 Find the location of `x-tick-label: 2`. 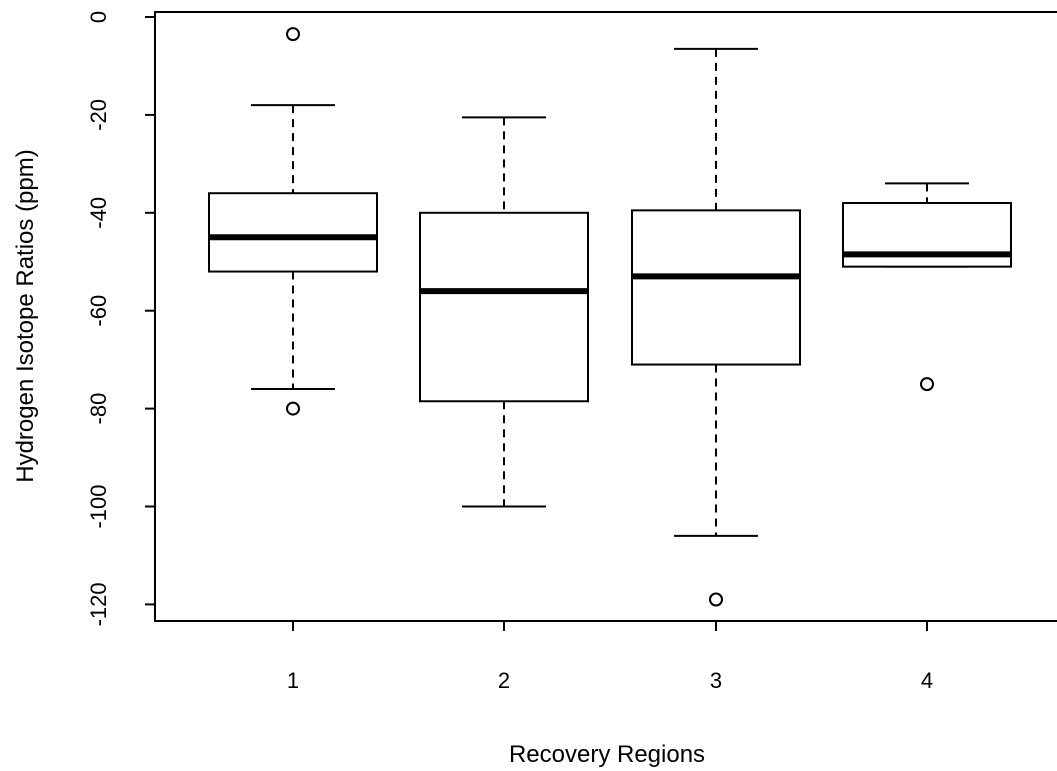

x-tick-label: 2 is located at coordinates (504, 680).